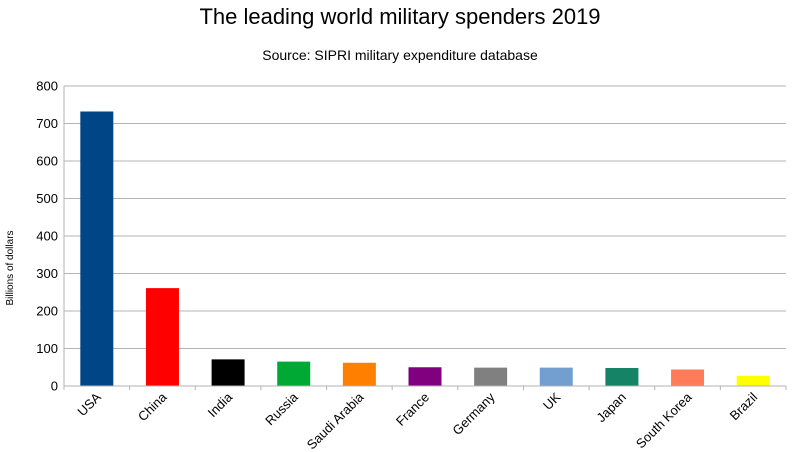  I want to click on x-tick-label: UK, so click(552, 401).